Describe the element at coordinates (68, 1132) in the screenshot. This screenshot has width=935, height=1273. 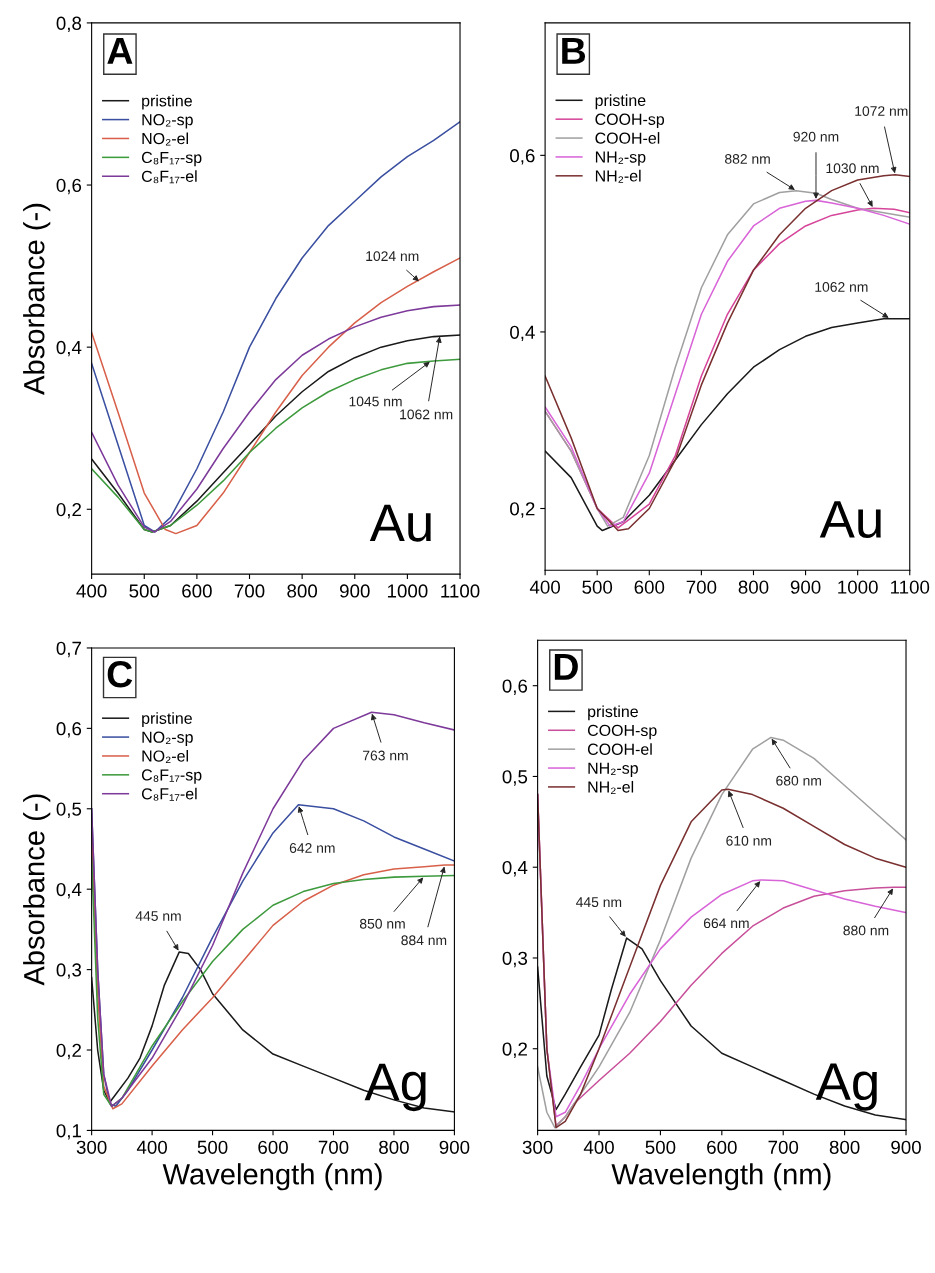
I see `y-tick-label: 0,1` at that location.